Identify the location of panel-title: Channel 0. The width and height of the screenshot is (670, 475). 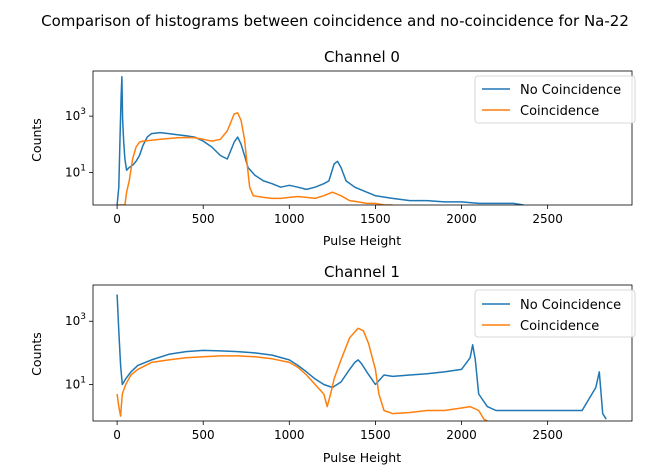
(362, 57).